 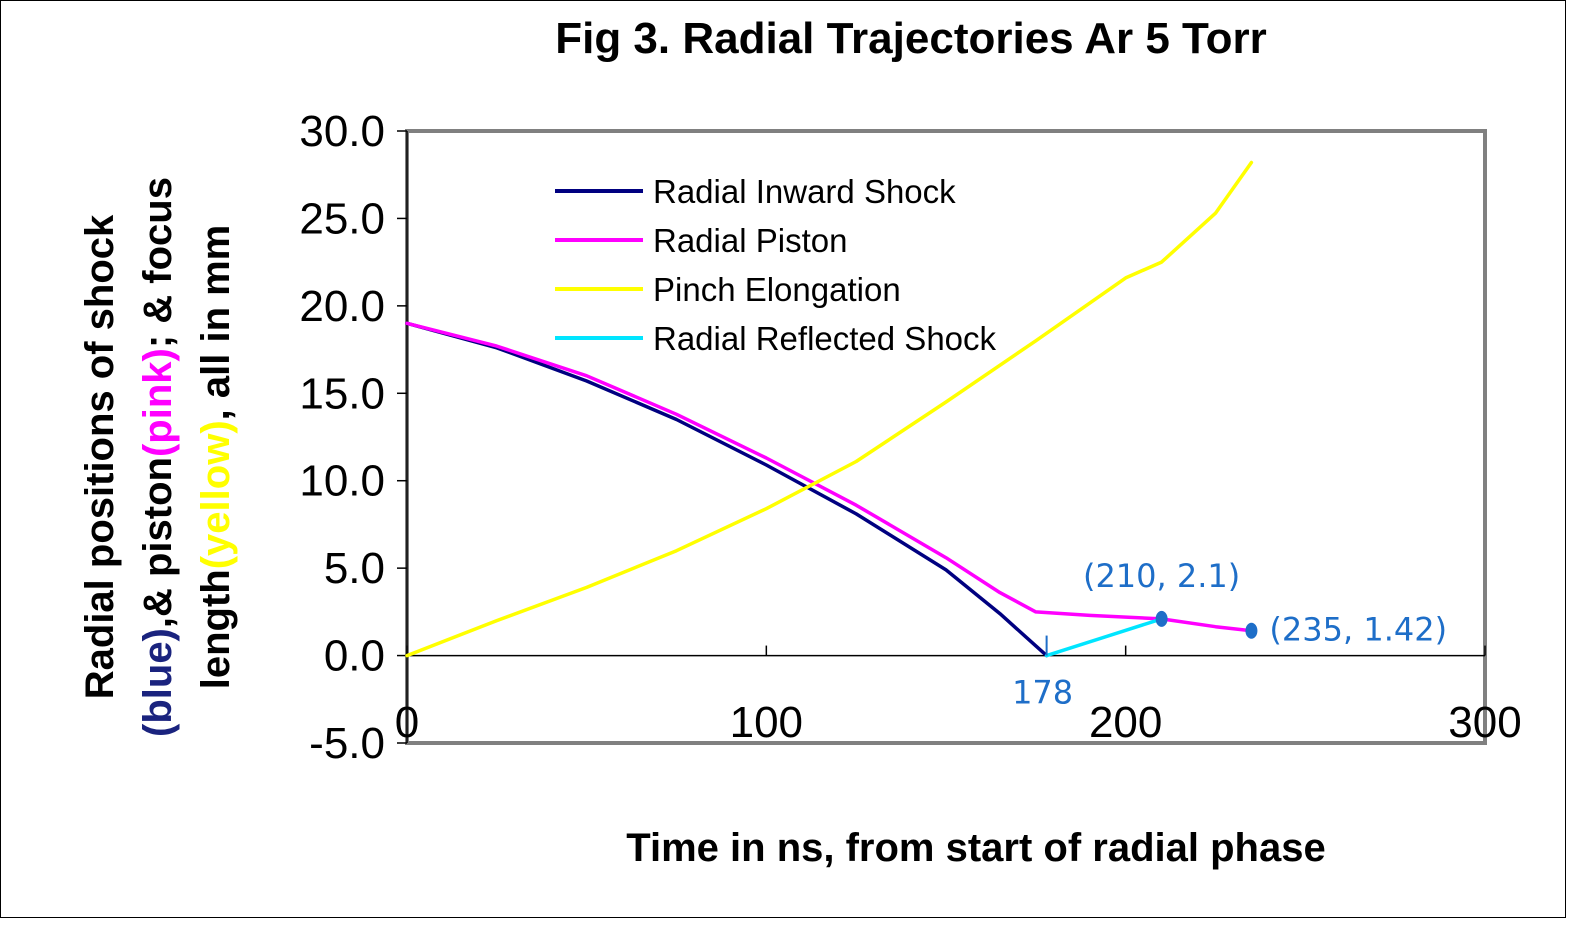 I want to click on y-tick-label: 5.0, so click(x=354, y=568).